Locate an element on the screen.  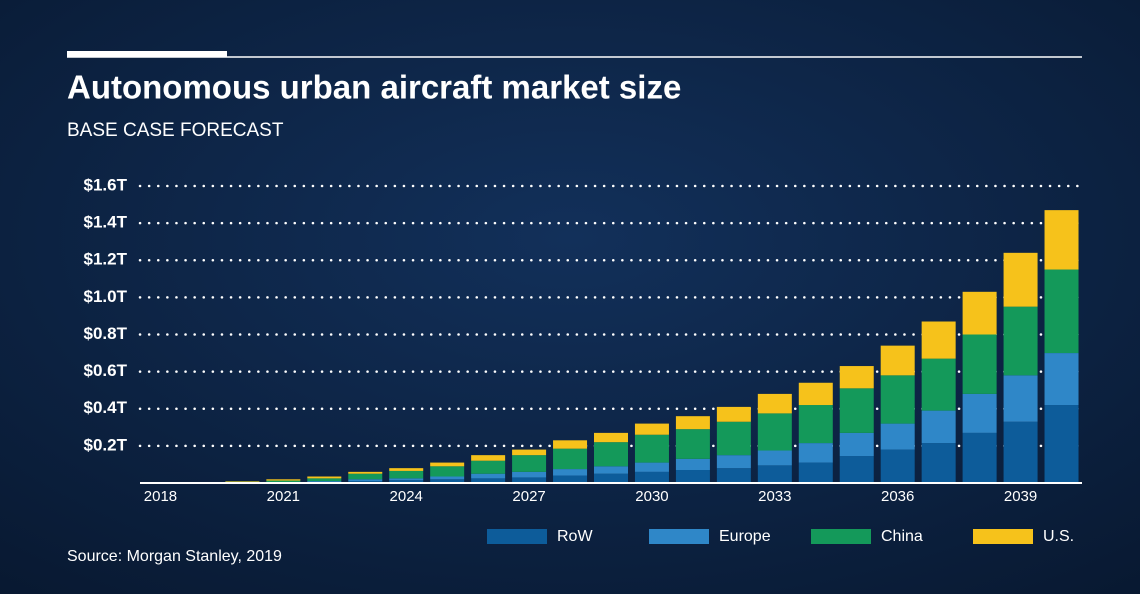
x-tick-label: 2033 is located at coordinates (774, 496).